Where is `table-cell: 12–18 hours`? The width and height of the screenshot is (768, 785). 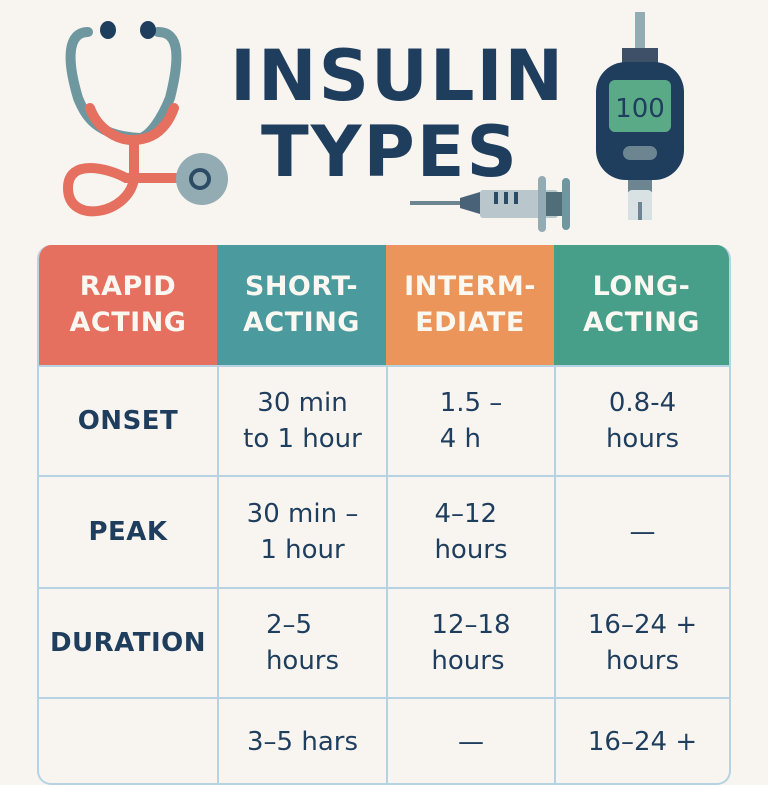
table-cell: 12–18 hours is located at coordinates (470, 643).